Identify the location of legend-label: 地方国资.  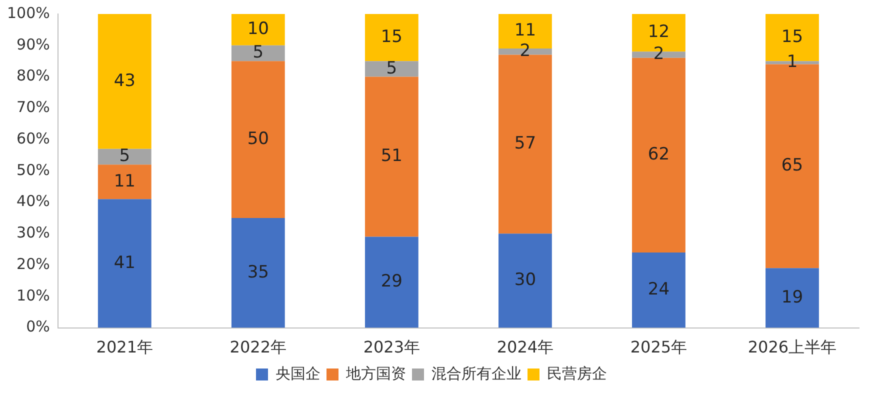
(375, 373).